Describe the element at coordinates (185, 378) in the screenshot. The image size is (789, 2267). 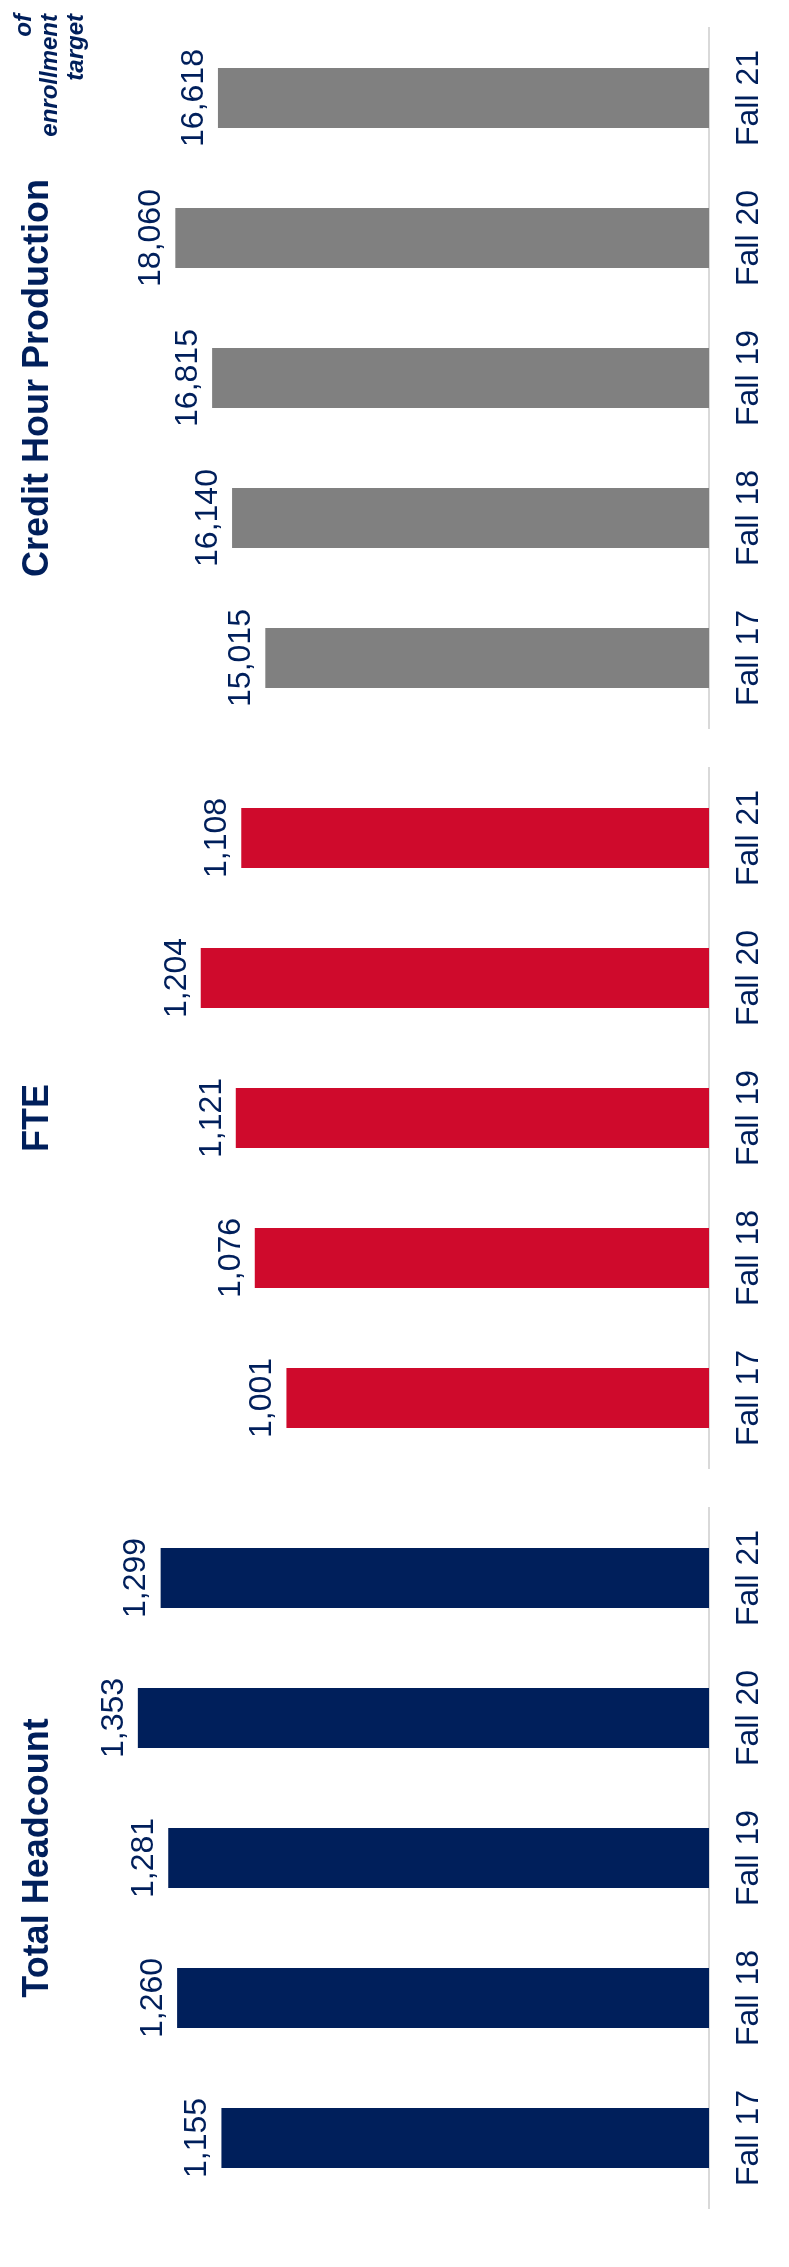
I see `data-label: 16,815` at that location.